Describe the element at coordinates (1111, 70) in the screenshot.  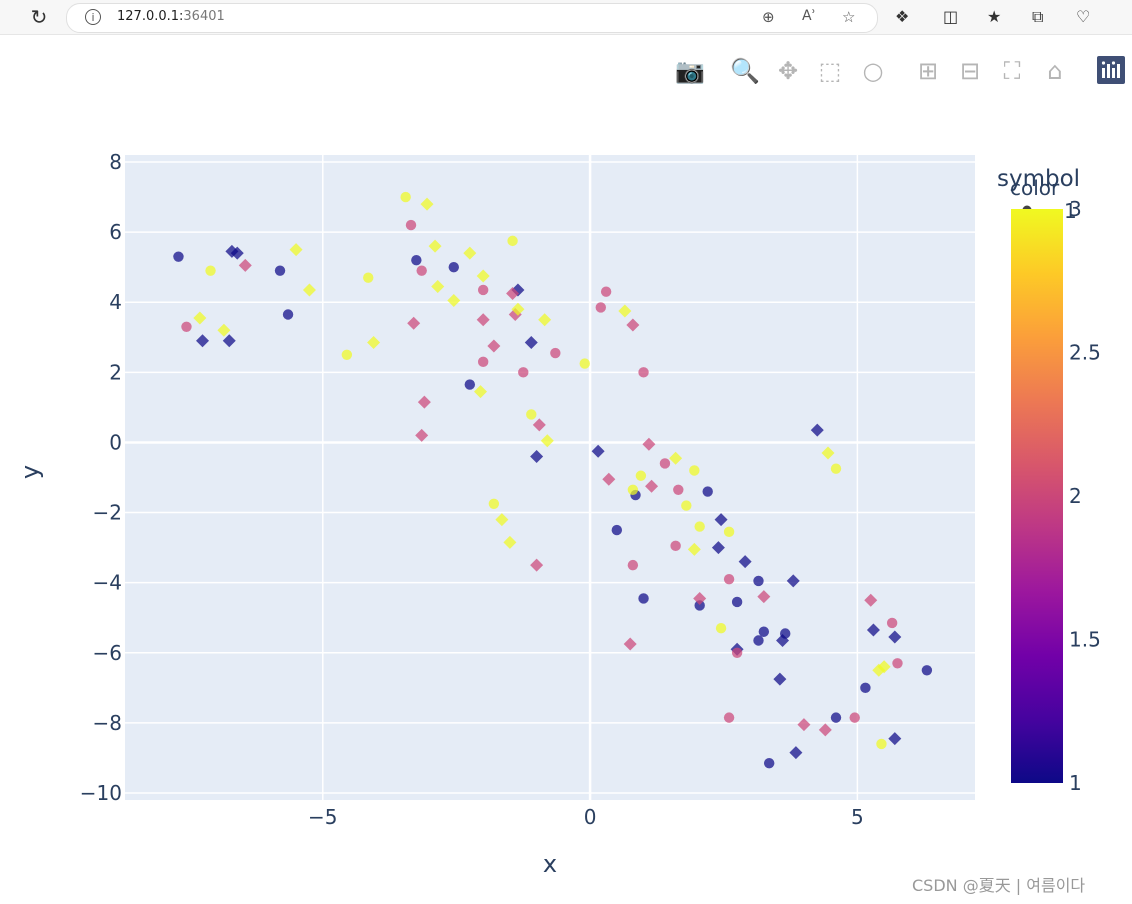
I see `plotly-logo-icon` at that location.